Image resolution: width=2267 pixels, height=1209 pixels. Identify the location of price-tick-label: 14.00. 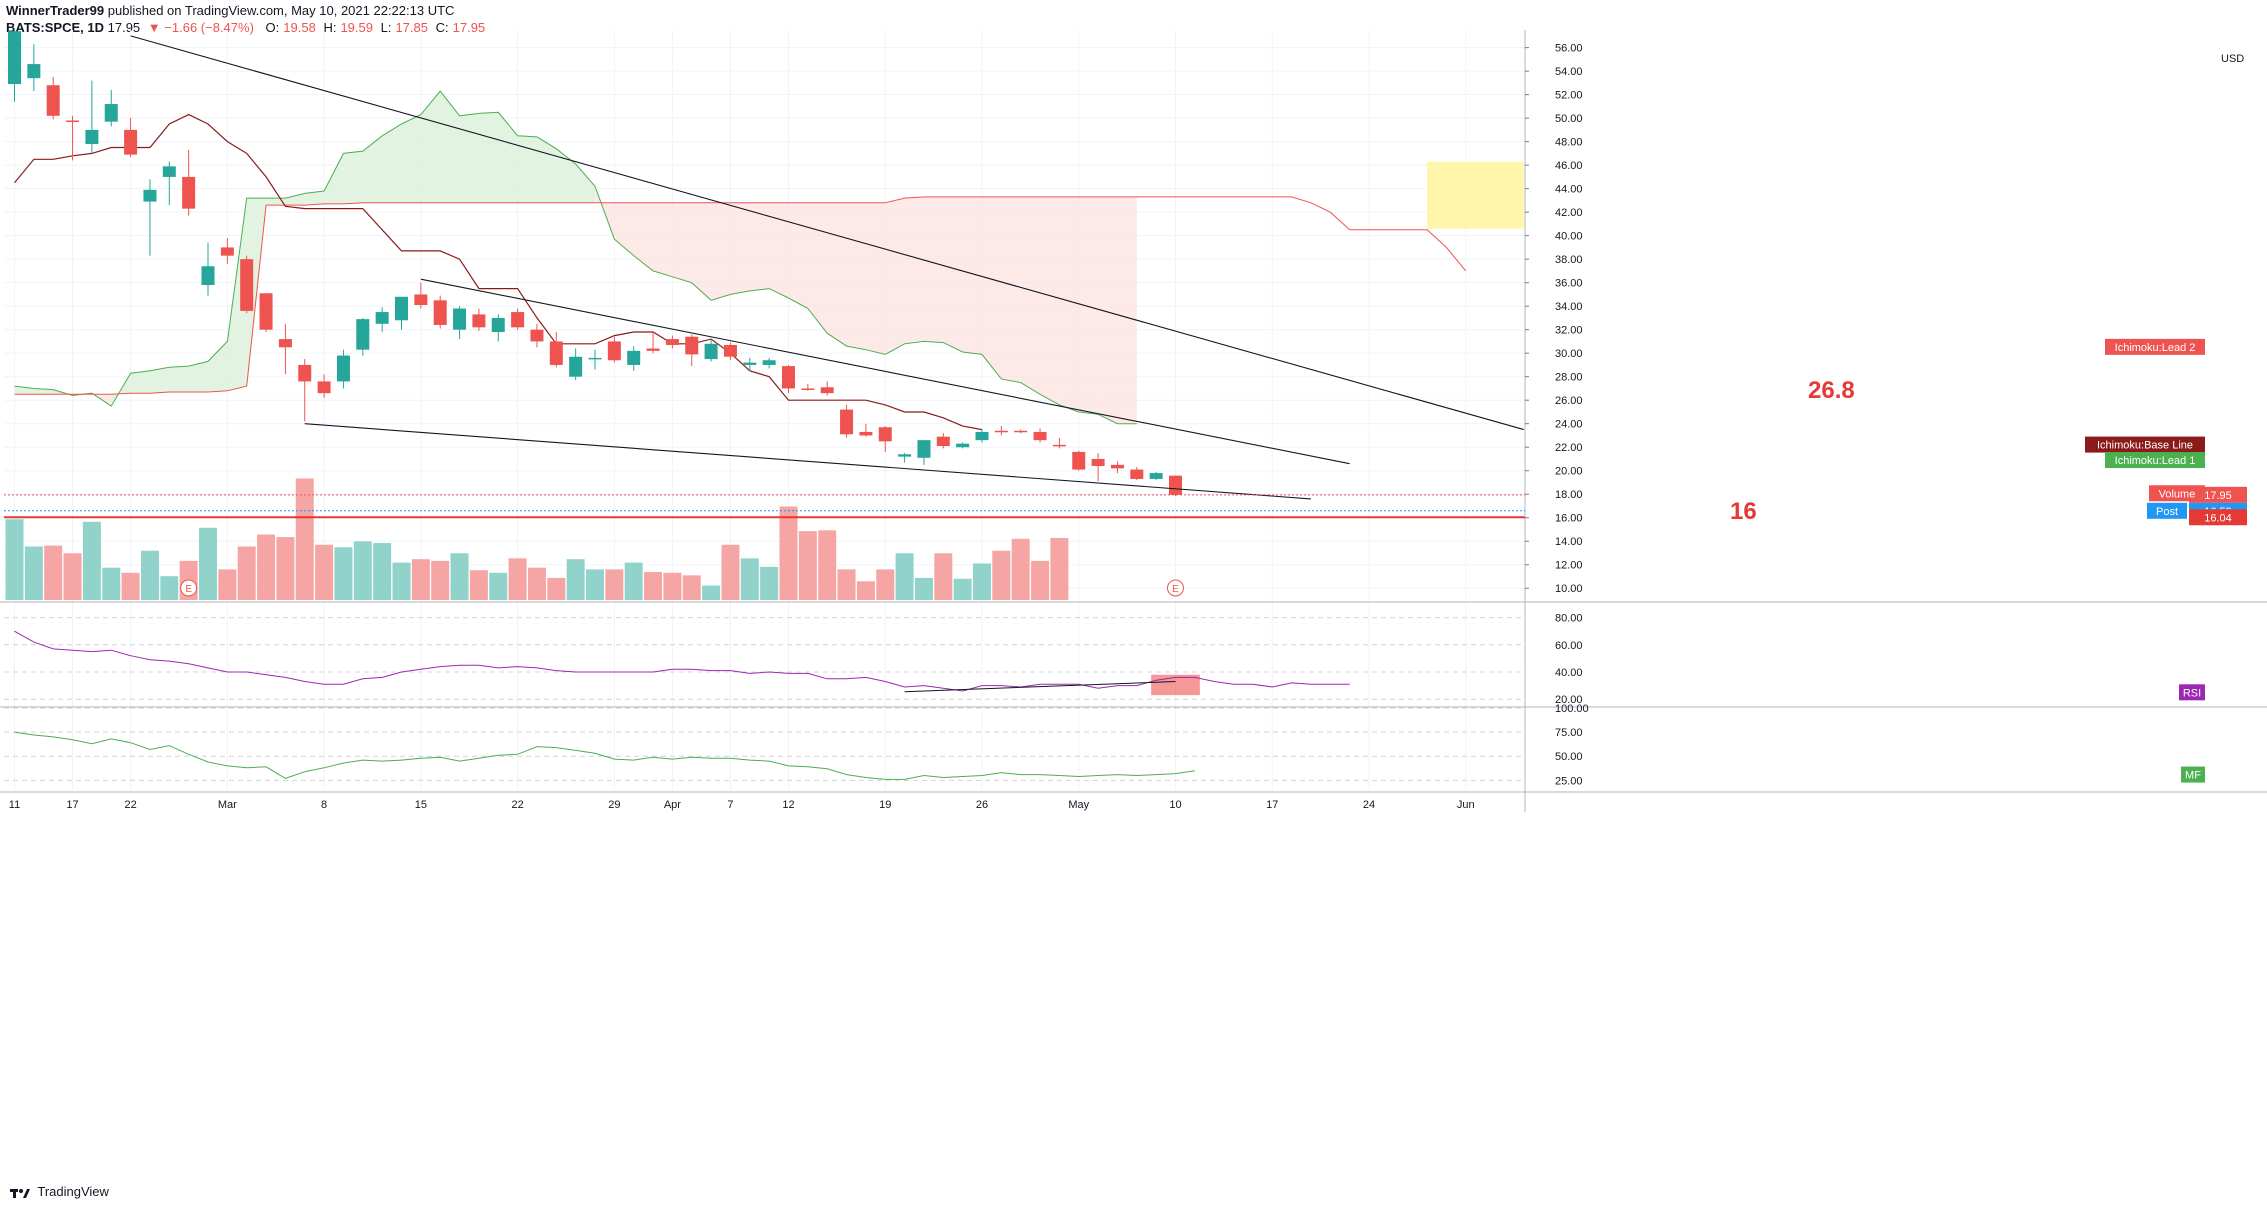
(1569, 542).